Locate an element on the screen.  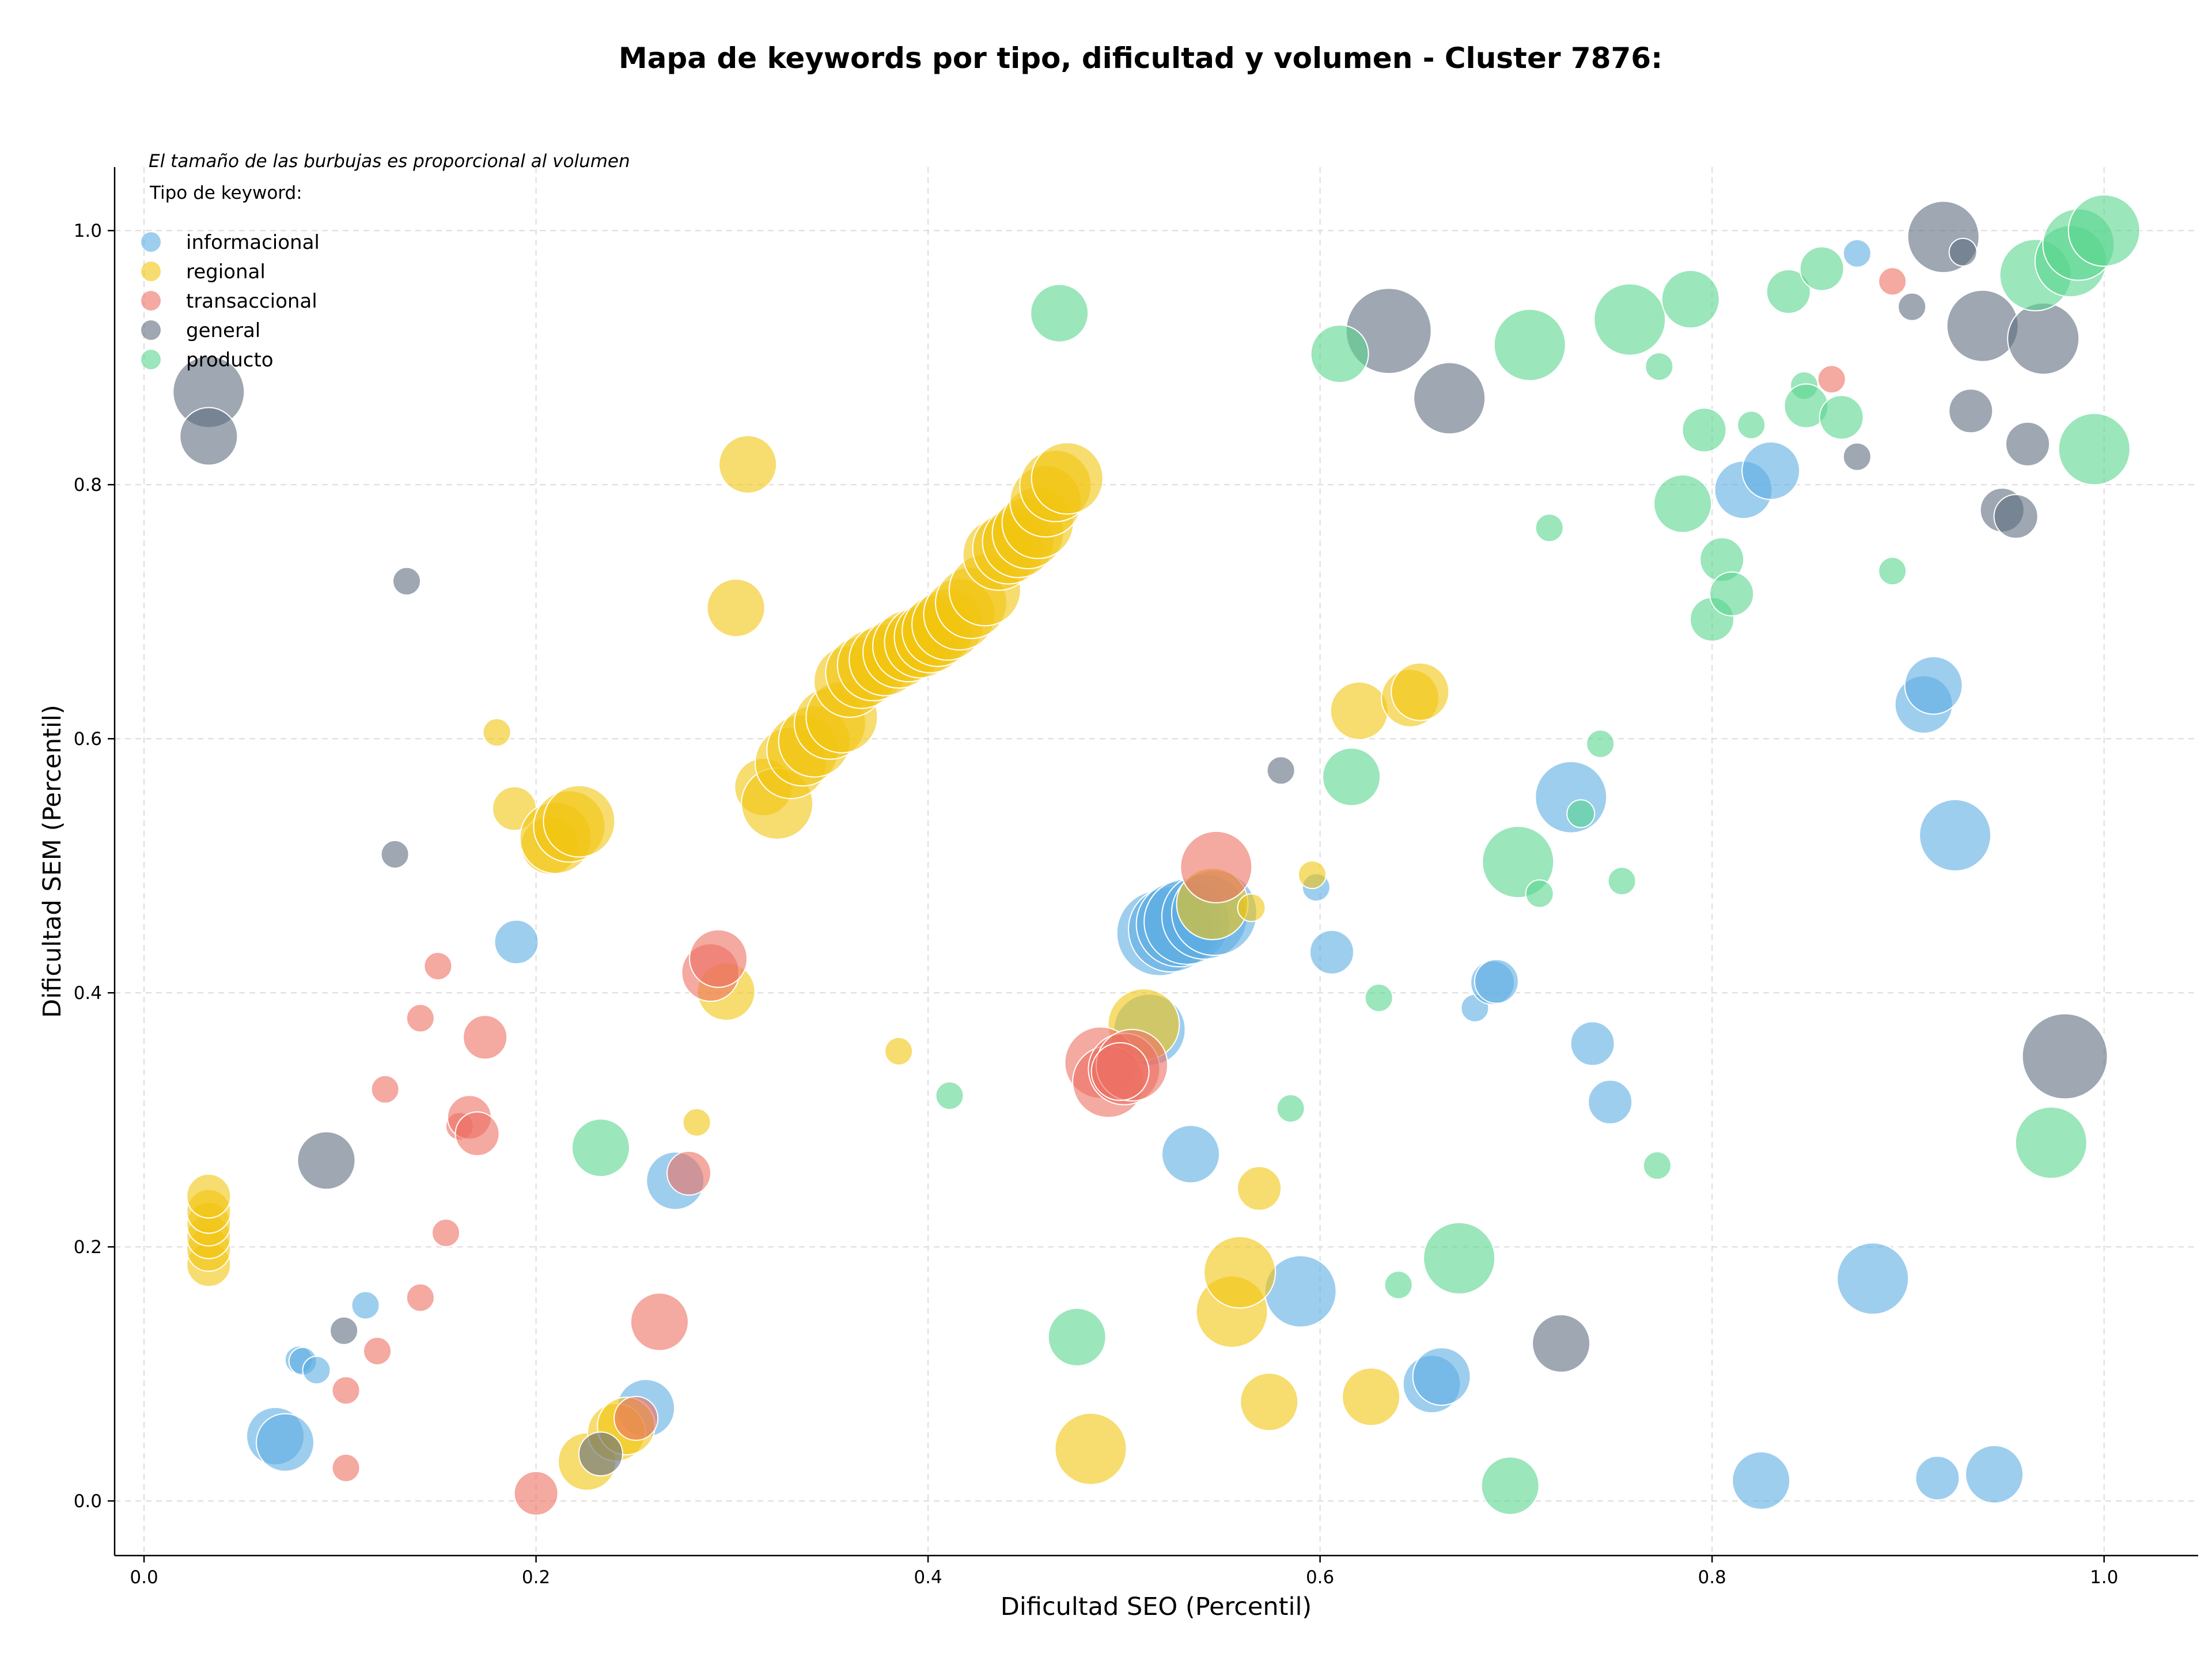
y-tick-label: 0.2 is located at coordinates (88, 1247).